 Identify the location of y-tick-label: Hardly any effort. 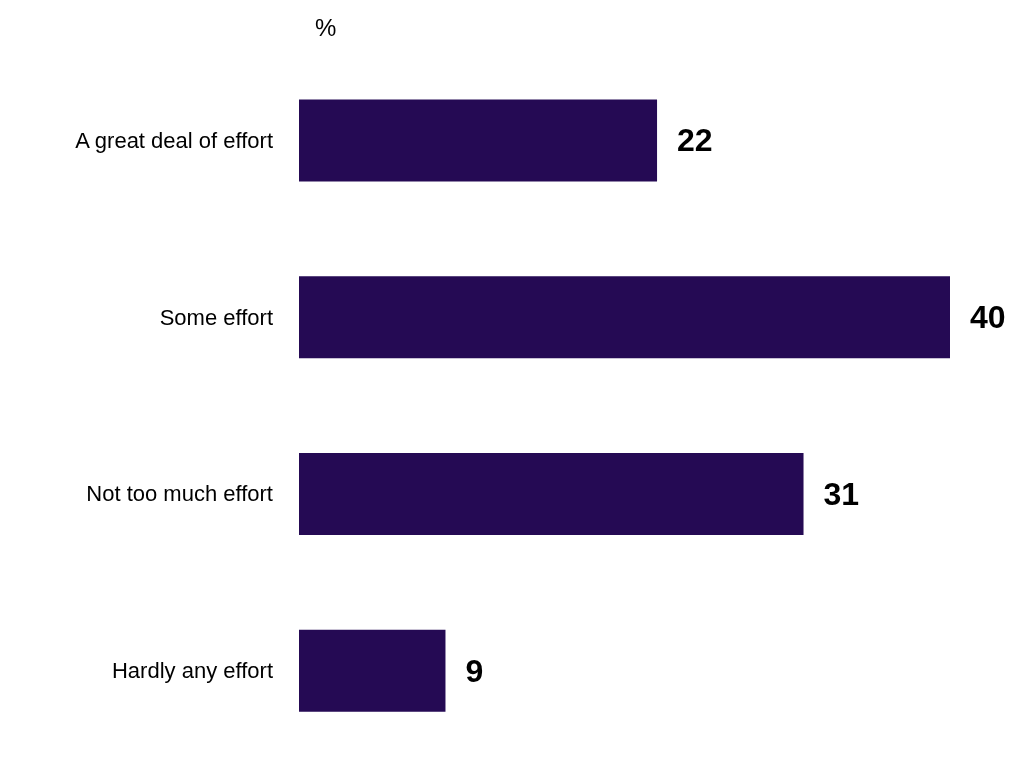
(192, 671).